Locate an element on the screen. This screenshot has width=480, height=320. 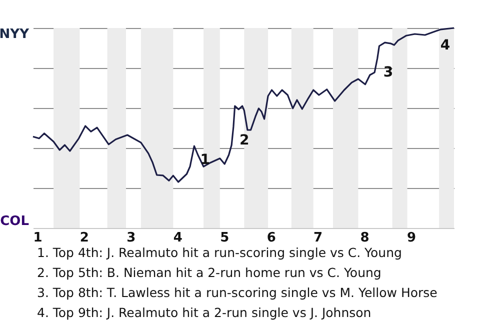
annotation: 3 is located at coordinates (388, 72).